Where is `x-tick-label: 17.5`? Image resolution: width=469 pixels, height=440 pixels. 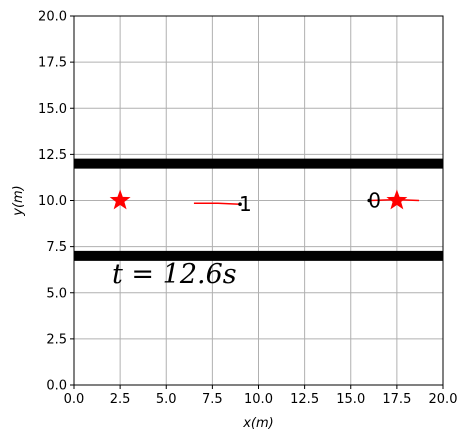
x-tick-label: 17.5 is located at coordinates (396, 399).